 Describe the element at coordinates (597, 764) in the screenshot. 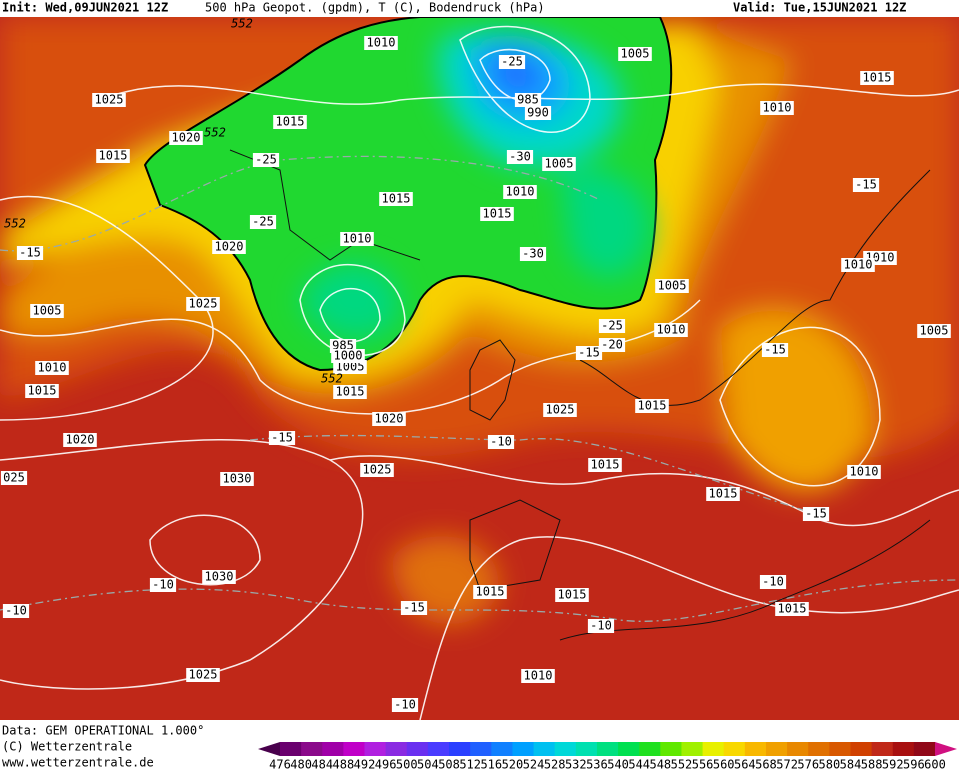

I see `legend-label: 536` at that location.